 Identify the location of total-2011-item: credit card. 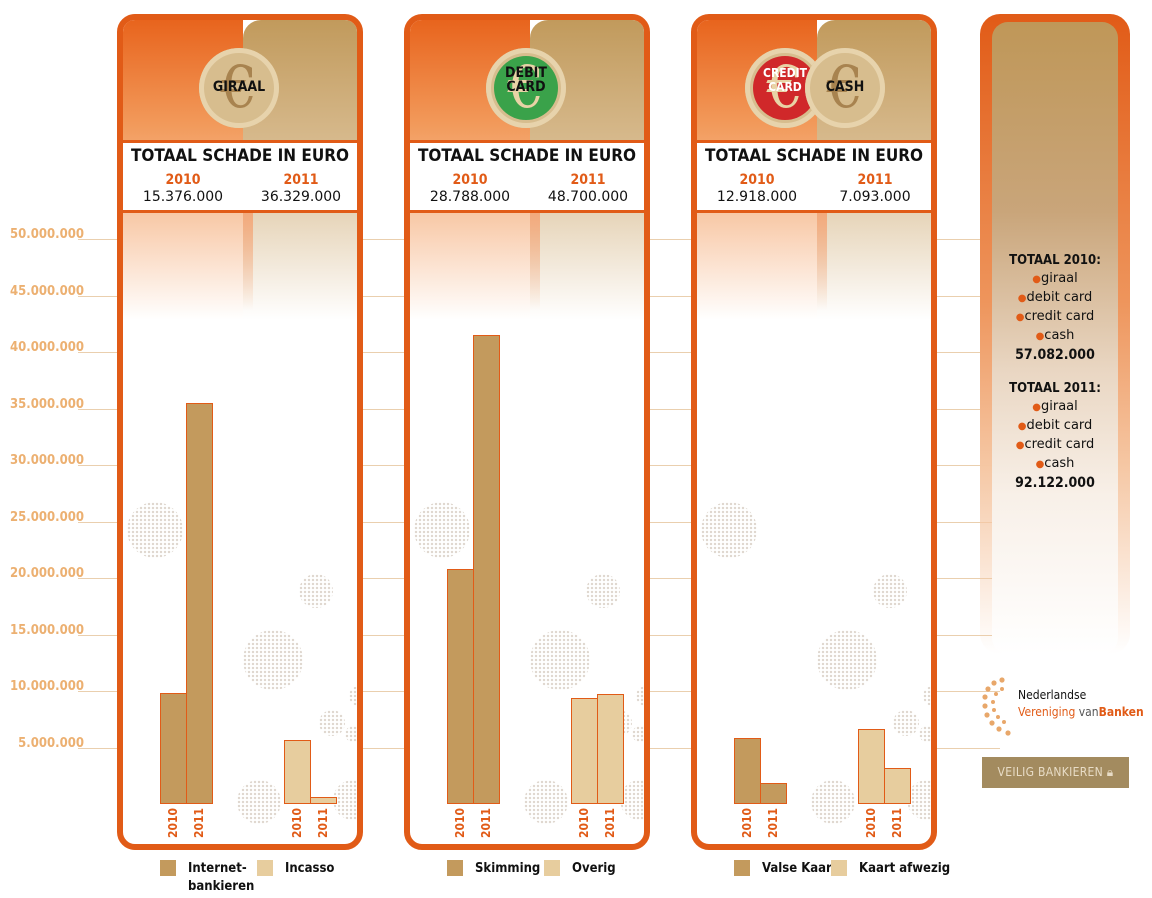
(1059, 444).